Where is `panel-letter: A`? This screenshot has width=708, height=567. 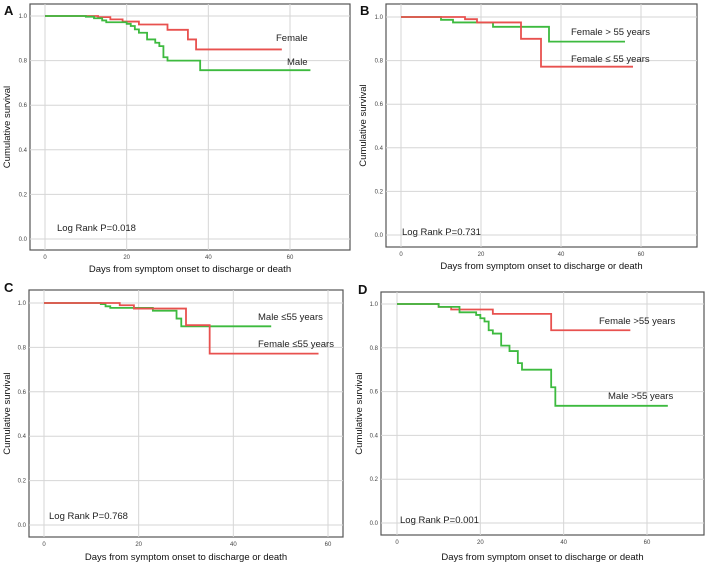 panel-letter: A is located at coordinates (9, 10).